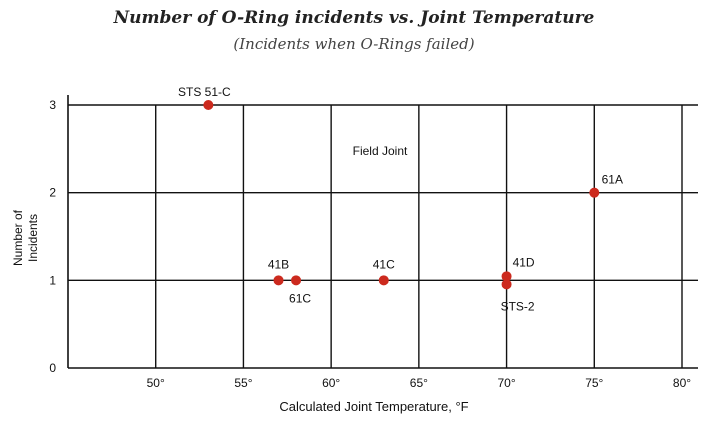 This screenshot has height=427, width=708. I want to click on point-label: STS-2, so click(518, 306).